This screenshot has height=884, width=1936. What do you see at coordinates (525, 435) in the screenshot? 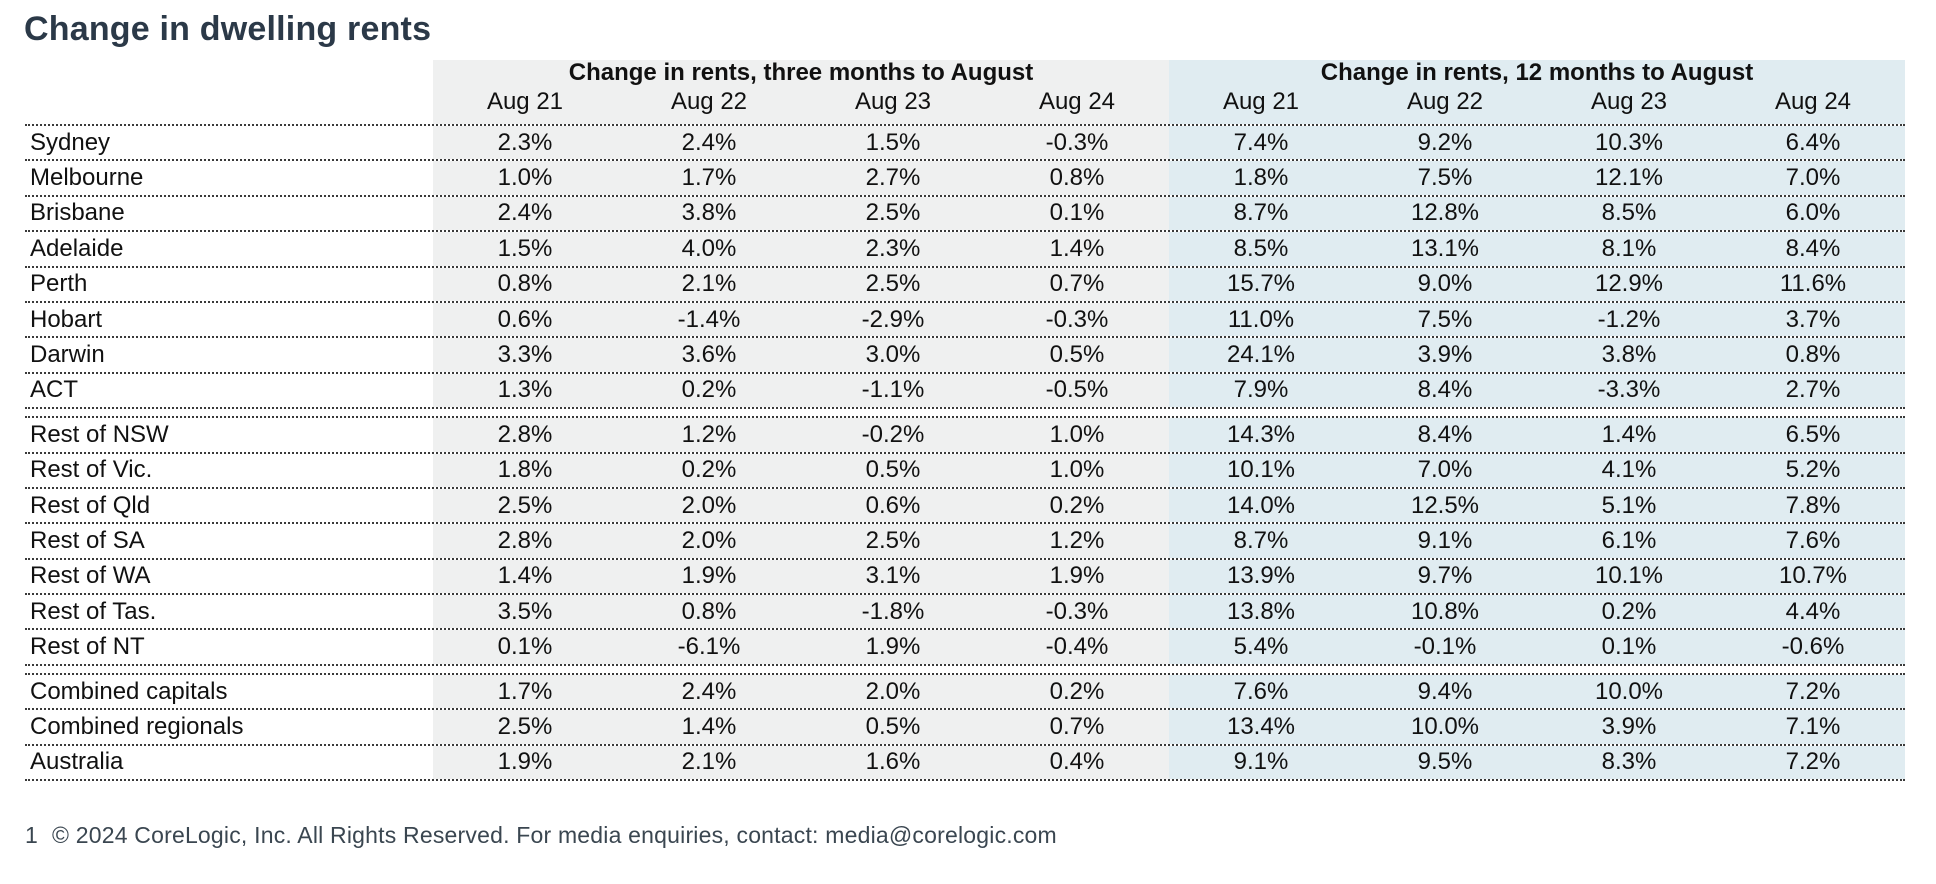
I see `value-cell: 2.8%` at bounding box center [525, 435].